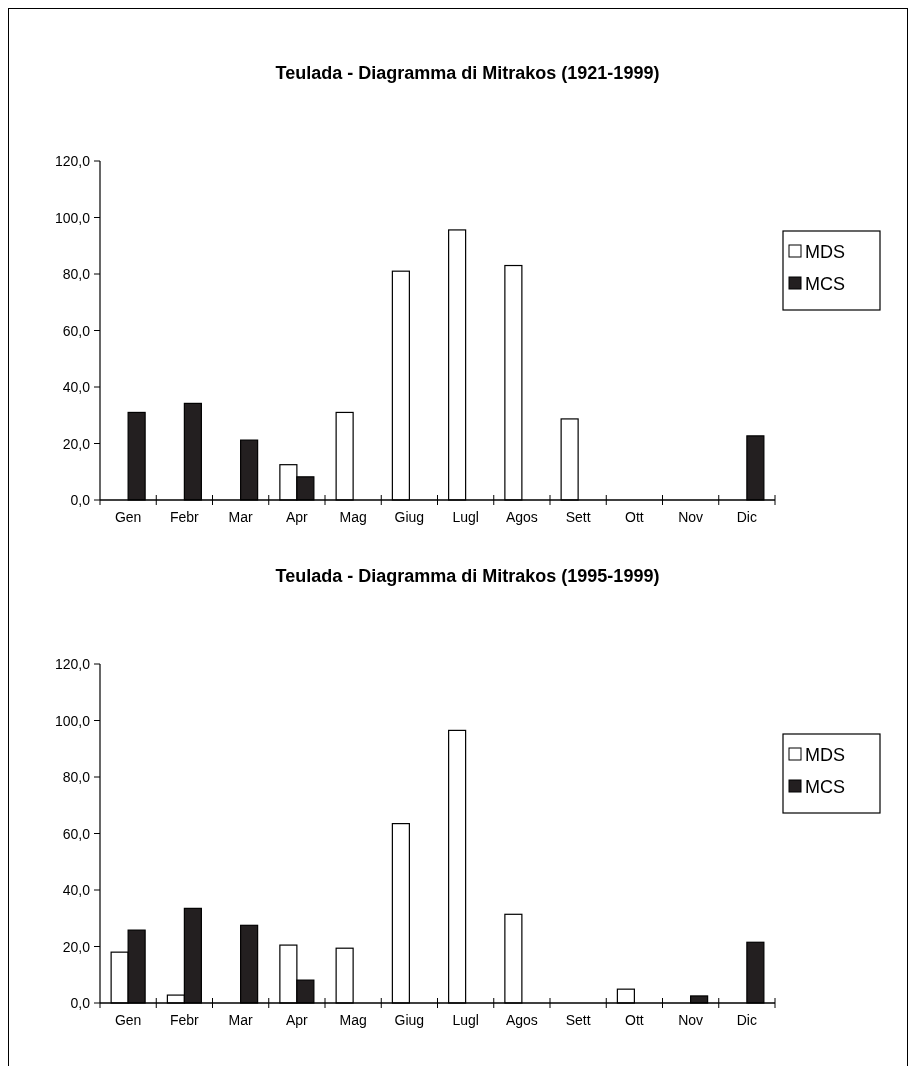 Image resolution: width=917 pixels, height=1074 pixels. I want to click on chart-title: Teulada - Diagramma di Mitrakos (1995-1999), so click(467, 576).